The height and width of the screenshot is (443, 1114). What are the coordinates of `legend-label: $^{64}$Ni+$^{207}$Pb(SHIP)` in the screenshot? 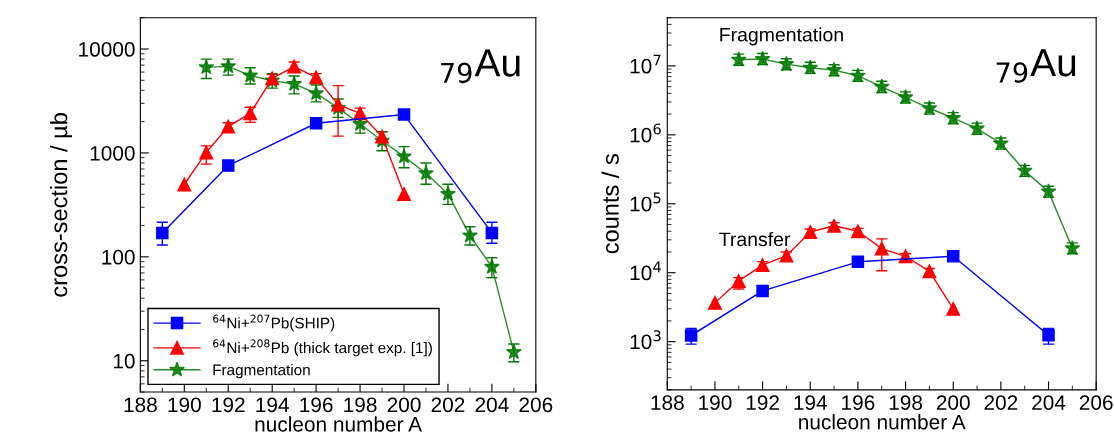 It's located at (274, 323).